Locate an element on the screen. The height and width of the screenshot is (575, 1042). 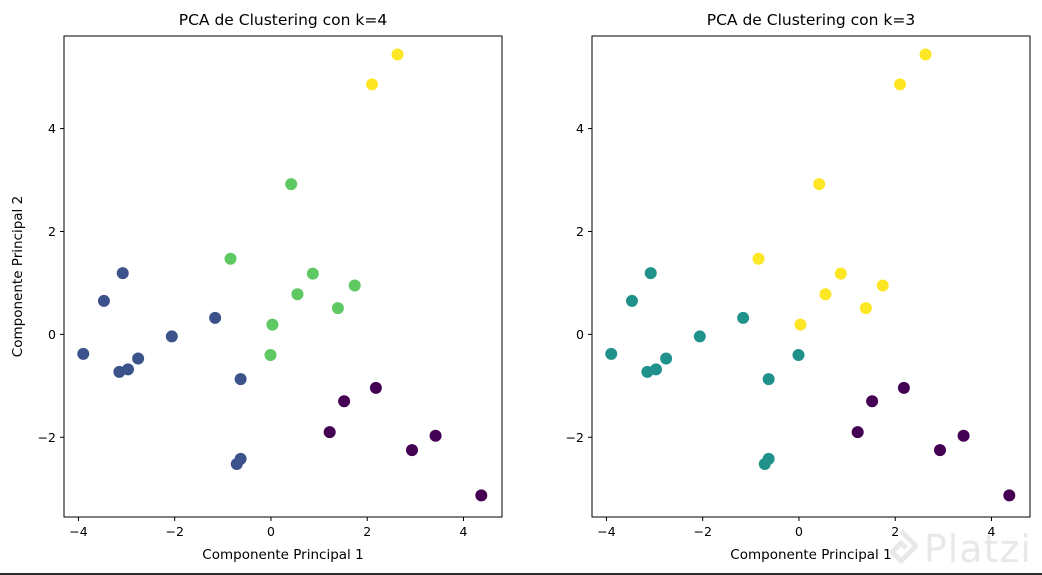
platzi-logo-icon is located at coordinates (903, 546).